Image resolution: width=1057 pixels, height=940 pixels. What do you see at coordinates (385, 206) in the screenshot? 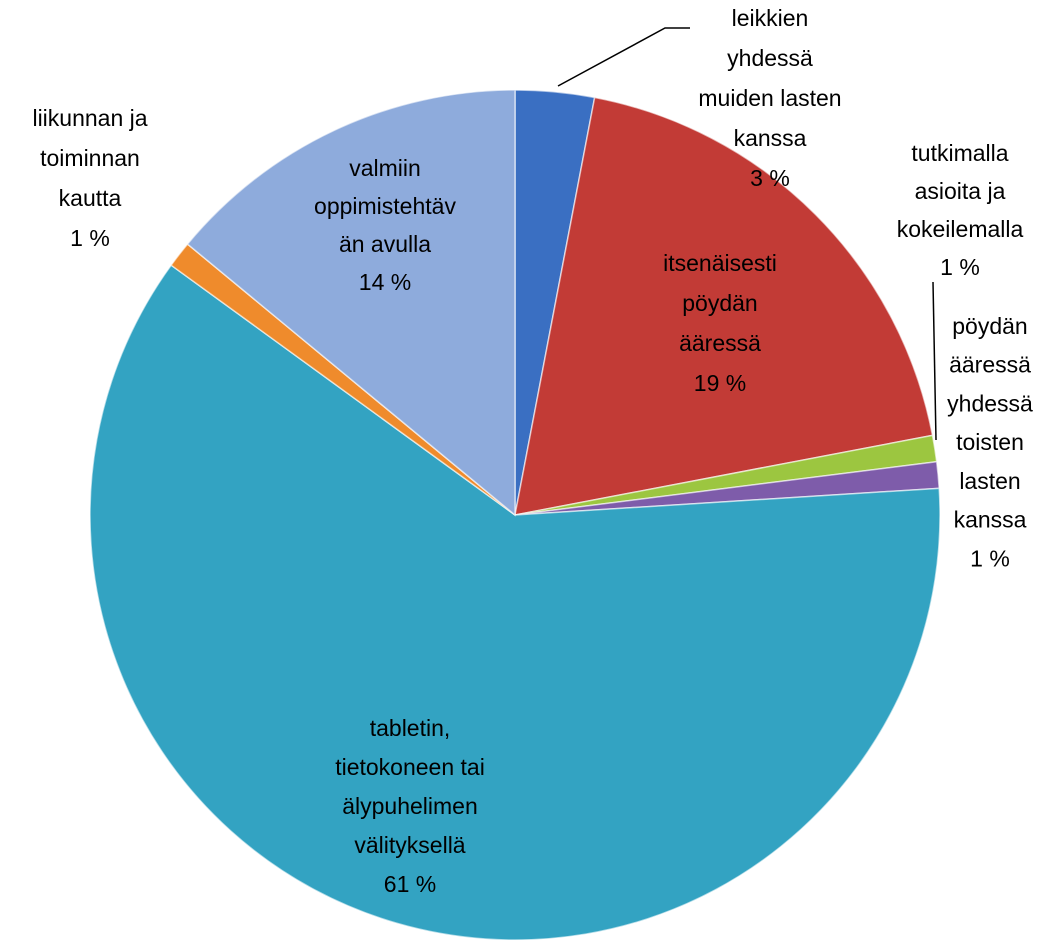
I see `category-label: valmiin oppimistehtäv än avulla` at bounding box center [385, 206].